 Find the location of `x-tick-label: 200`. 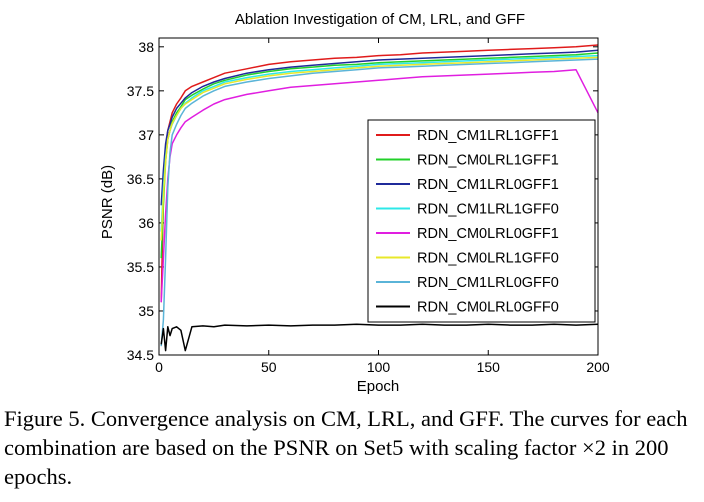

x-tick-label: 200 is located at coordinates (598, 367).